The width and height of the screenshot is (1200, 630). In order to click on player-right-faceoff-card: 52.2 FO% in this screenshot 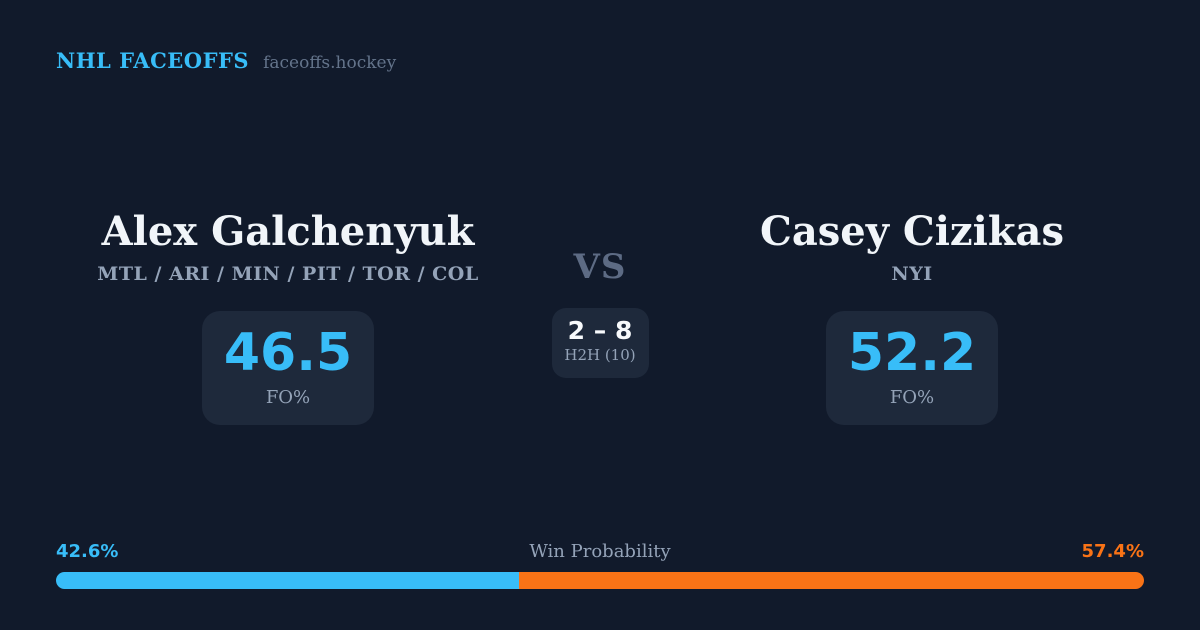, I will do `click(912, 368)`.